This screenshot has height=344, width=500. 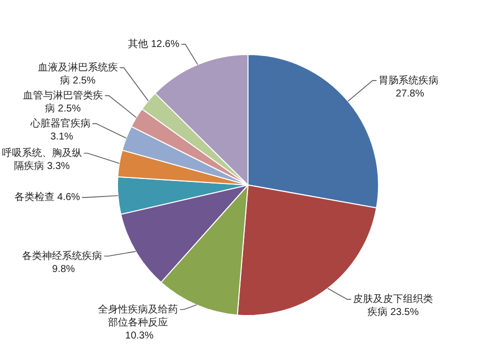 I want to click on slice-label: 其他 12.6%, so click(x=154, y=44).